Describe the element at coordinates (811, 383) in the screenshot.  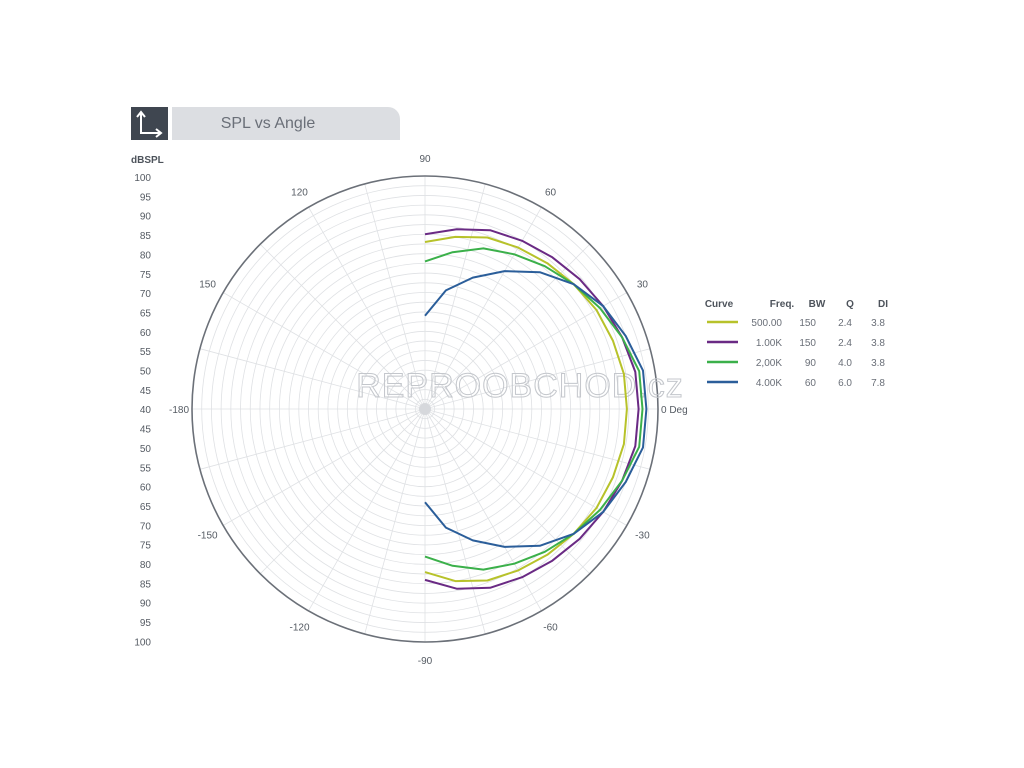
I see `legend-cell: 60` at that location.